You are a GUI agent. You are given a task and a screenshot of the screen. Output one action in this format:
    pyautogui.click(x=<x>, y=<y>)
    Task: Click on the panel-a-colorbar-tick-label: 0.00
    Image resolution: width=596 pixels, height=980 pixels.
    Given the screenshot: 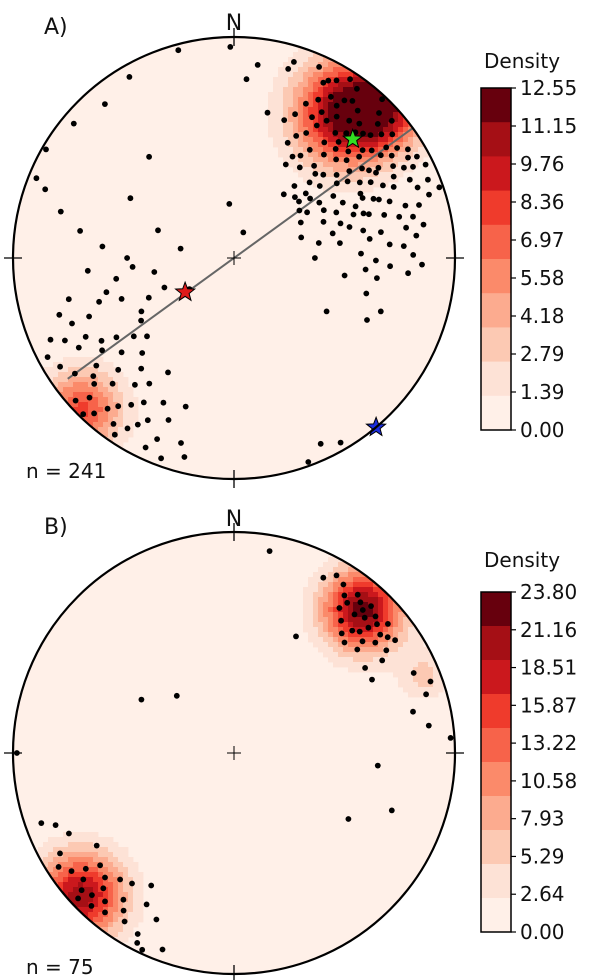 What is the action you would take?
    pyautogui.click(x=542, y=430)
    